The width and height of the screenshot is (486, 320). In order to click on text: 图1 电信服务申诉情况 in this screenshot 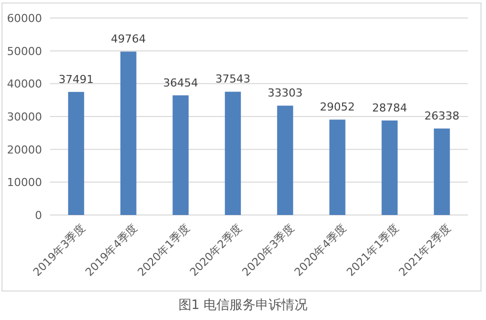, I will do `click(243, 305)`.